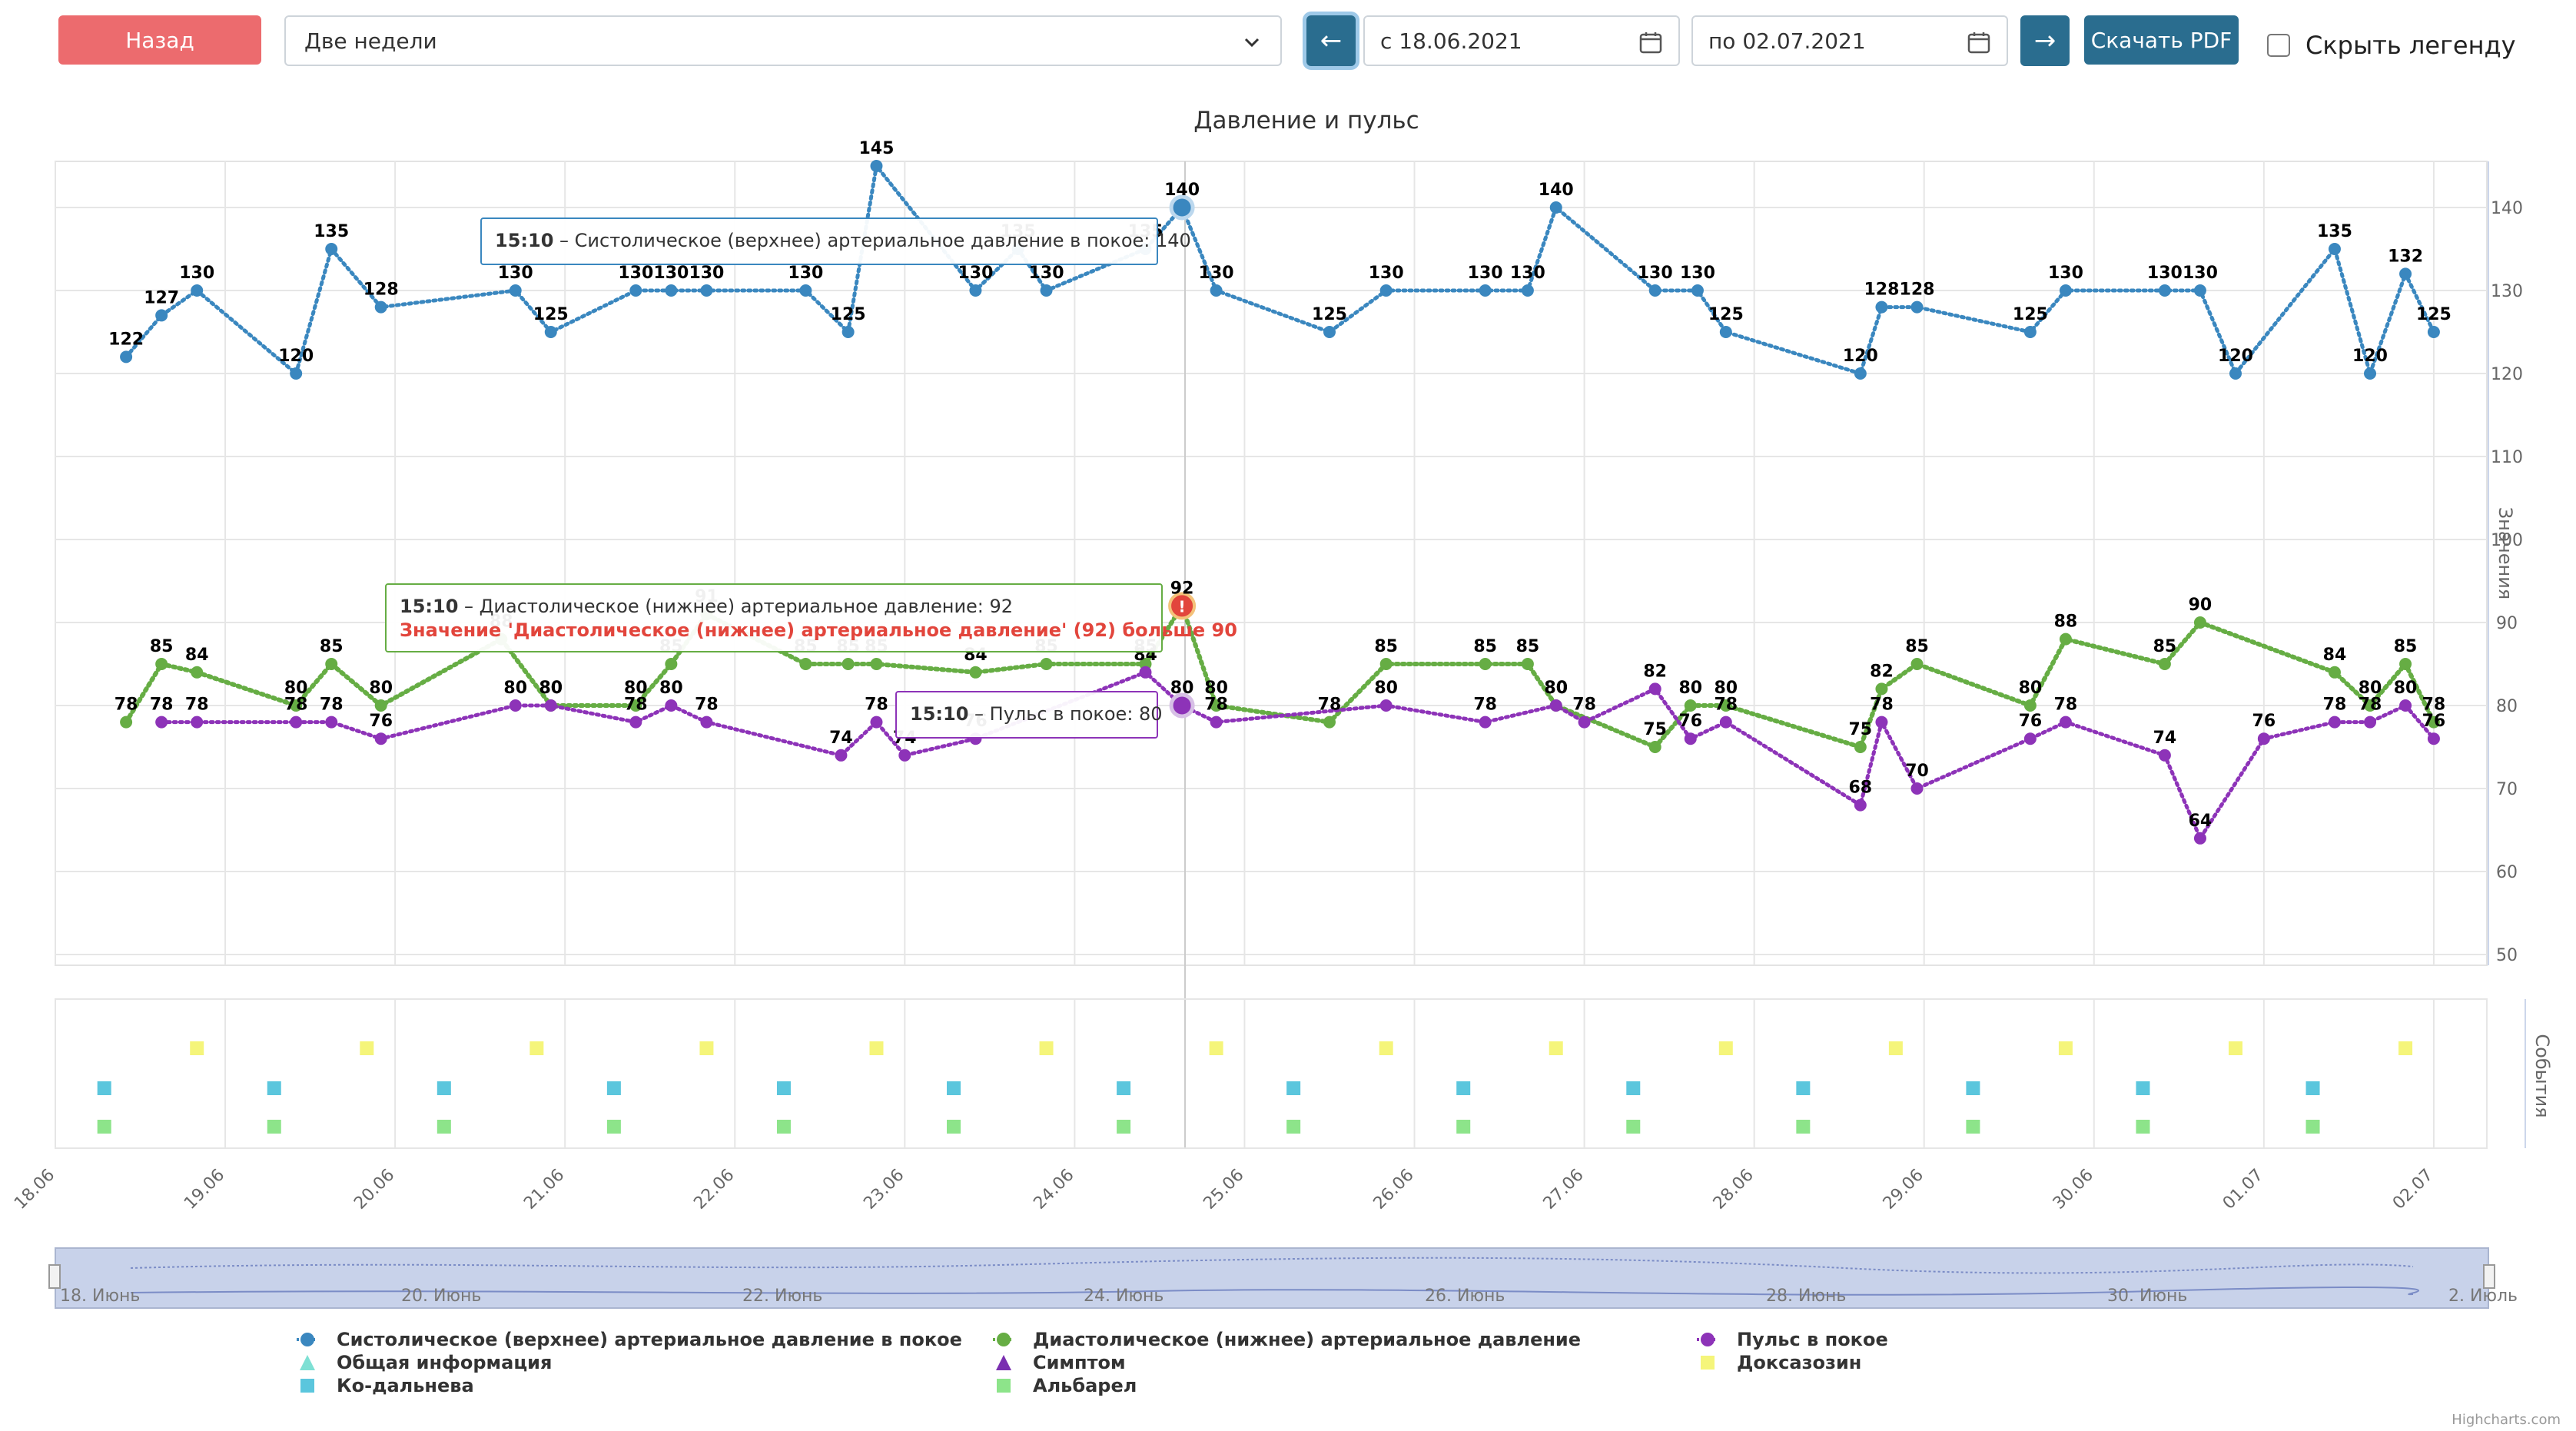 This screenshot has height=1431, width=2576. I want to click on navigator-handle-left, so click(54, 1276).